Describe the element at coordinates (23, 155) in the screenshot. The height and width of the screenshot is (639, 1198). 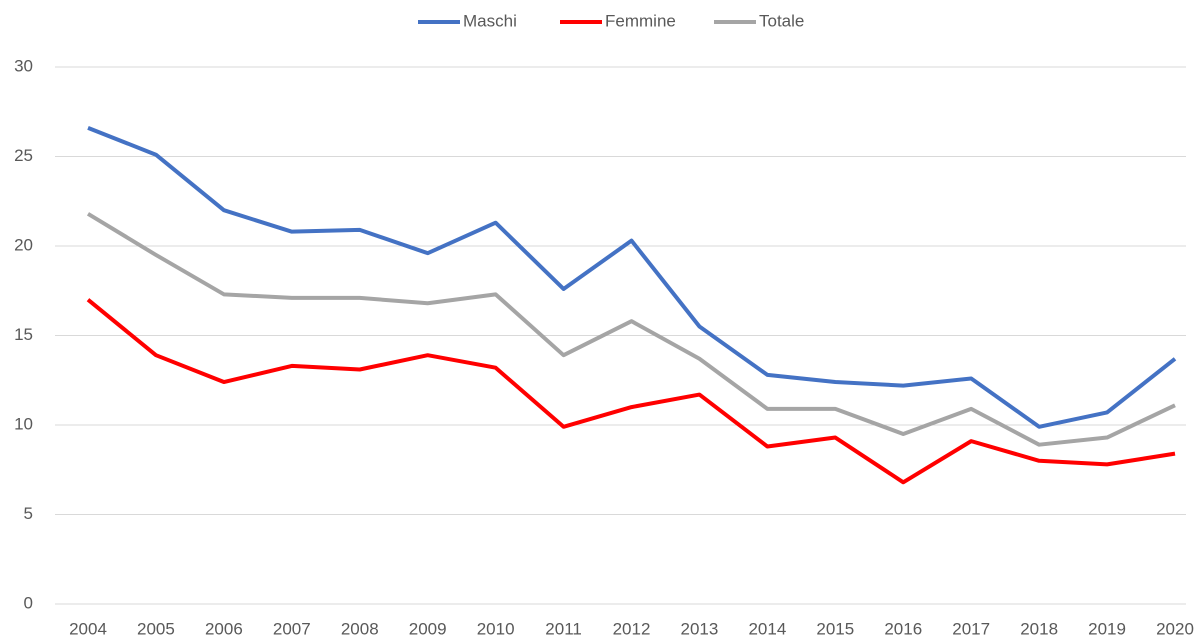
I see `y-tick-label: 25` at that location.